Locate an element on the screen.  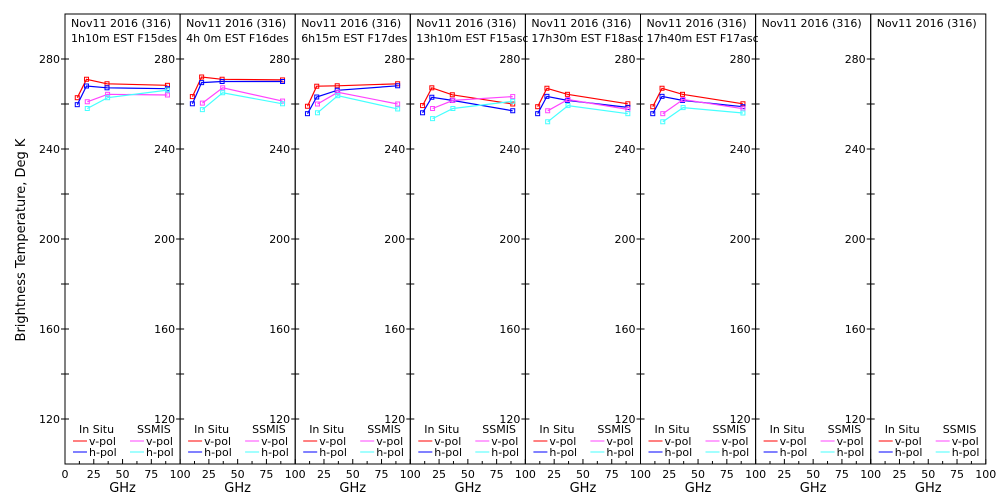
panel-title-pass: 17h40m EST F17asc is located at coordinates (703, 38).